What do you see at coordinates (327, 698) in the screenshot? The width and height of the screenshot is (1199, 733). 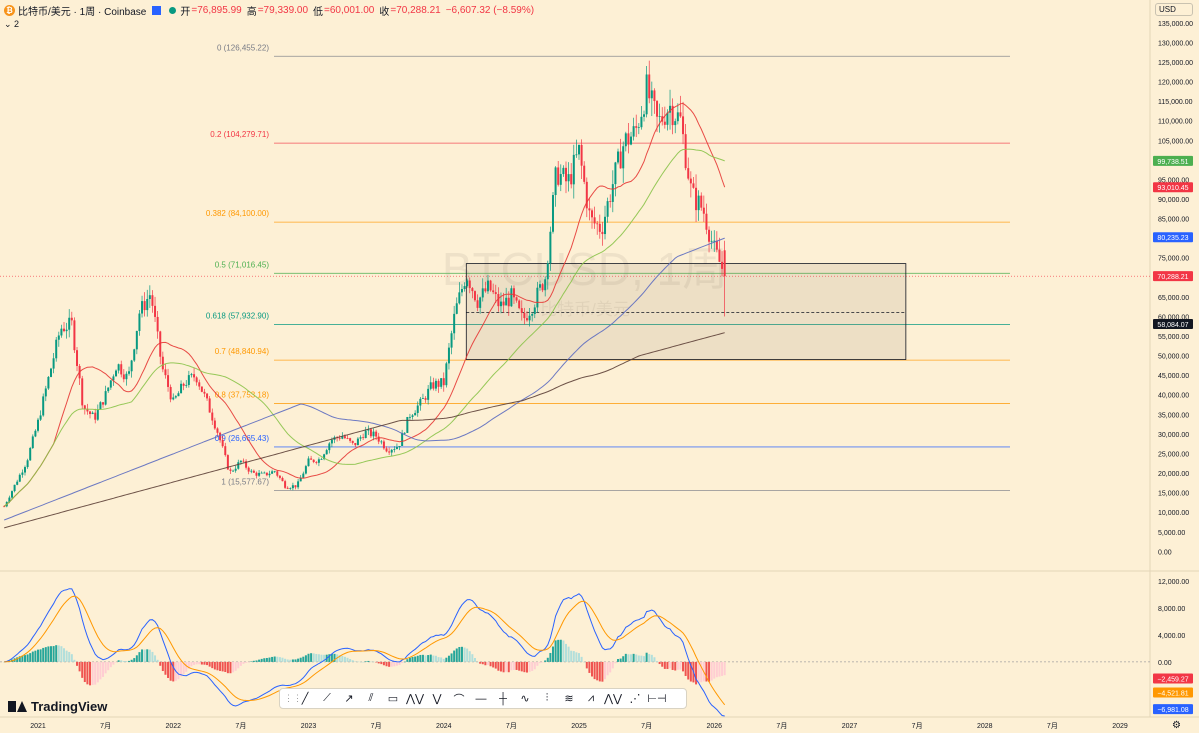 I see `ray-icon: ⟋` at bounding box center [327, 698].